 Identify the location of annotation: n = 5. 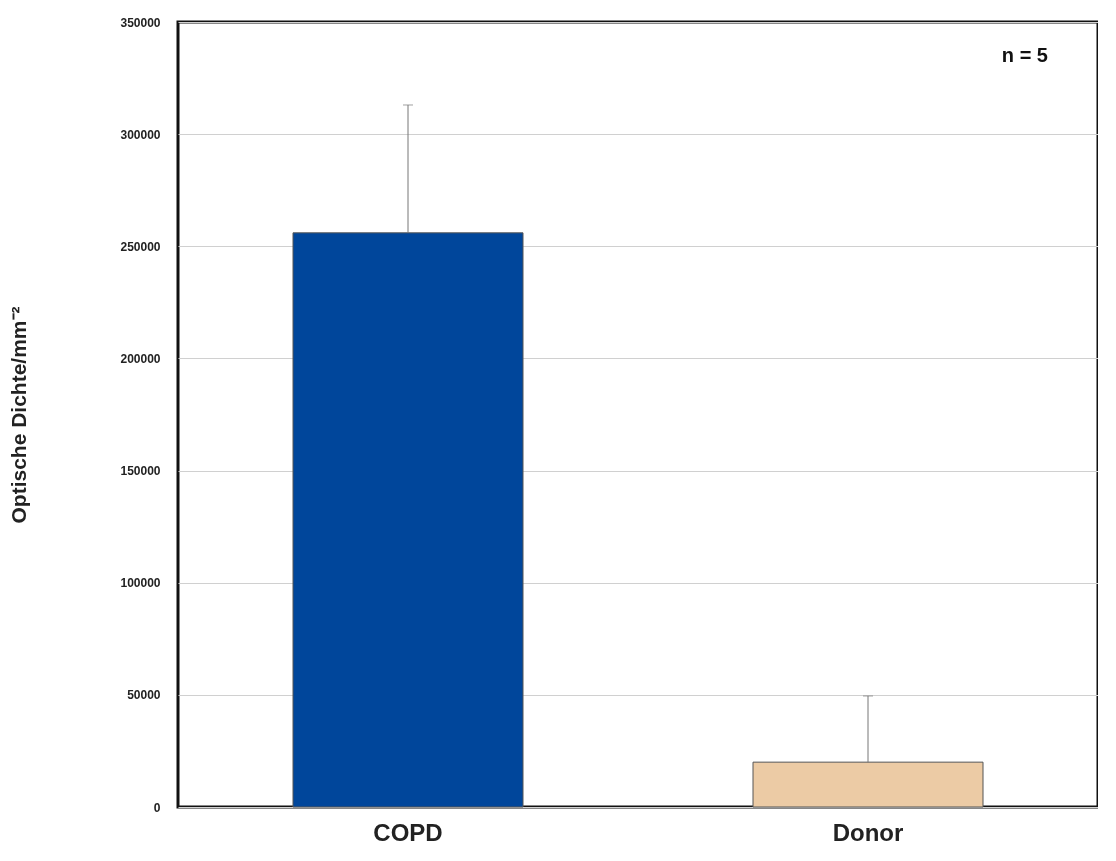
(1024, 55).